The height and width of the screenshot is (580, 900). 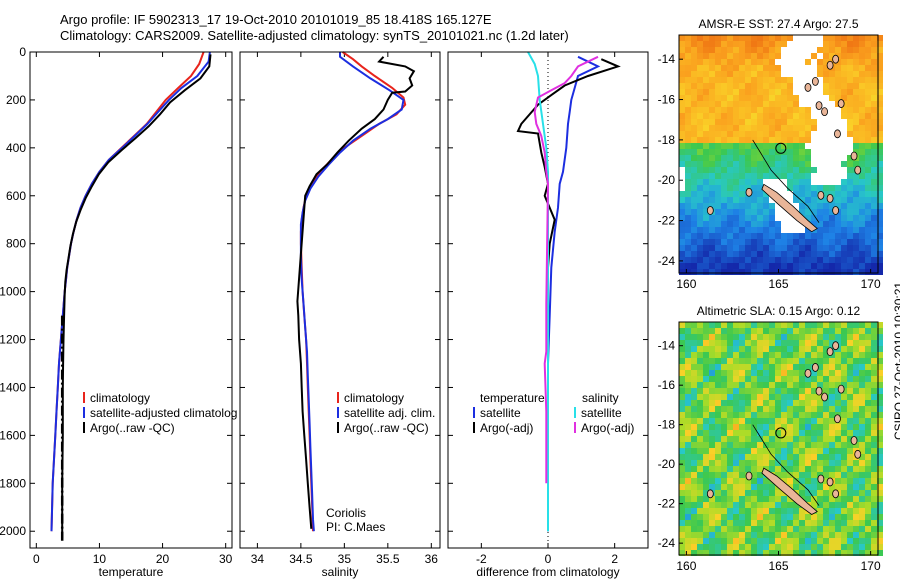 What do you see at coordinates (667, 385) in the screenshot?
I see `y-tick-label: -16` at bounding box center [667, 385].